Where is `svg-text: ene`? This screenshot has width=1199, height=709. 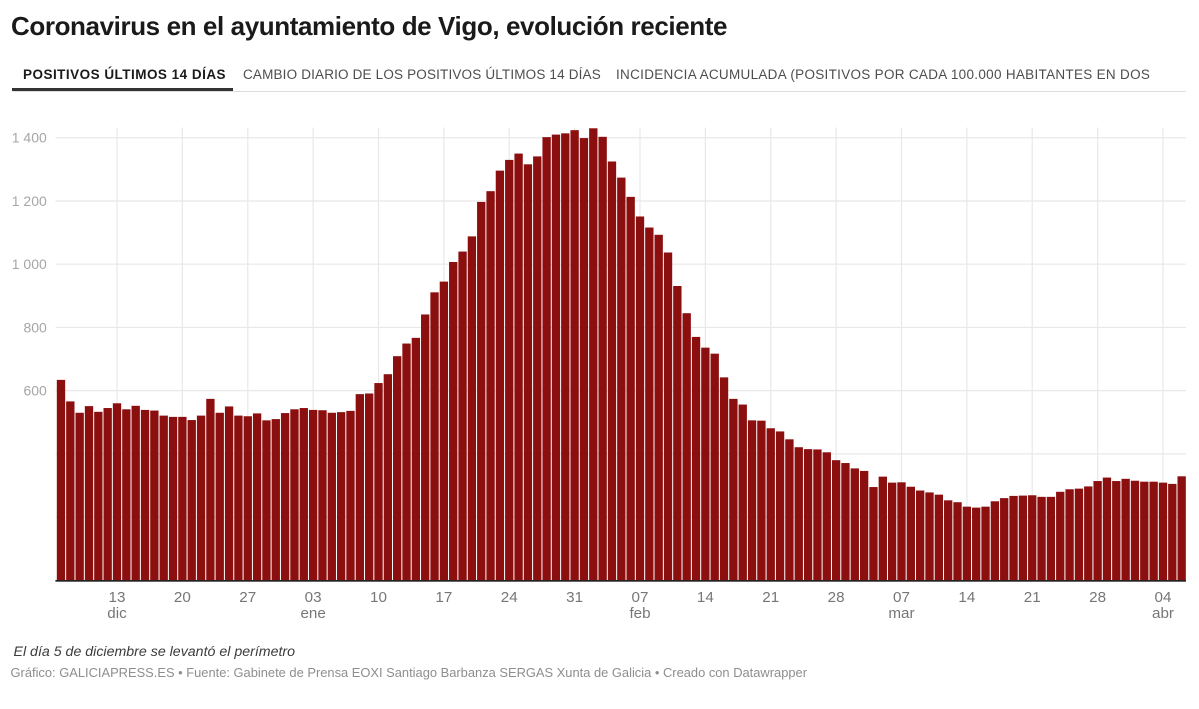
svg-text: ene is located at coordinates (312, 613).